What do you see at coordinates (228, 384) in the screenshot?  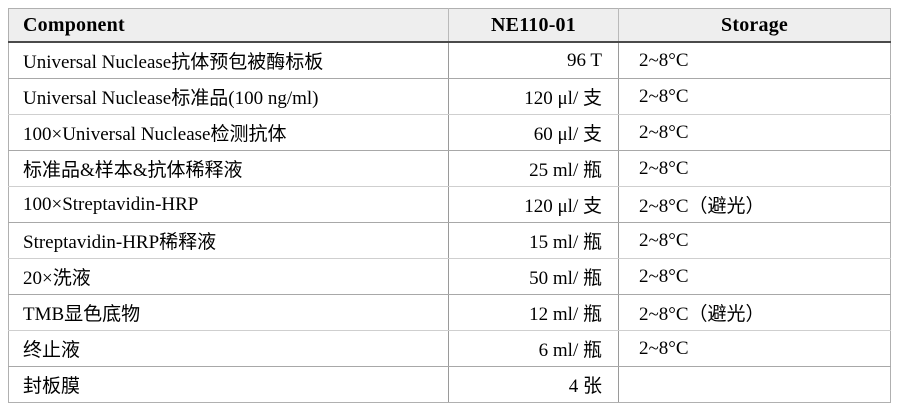 I see `cell-component: 封板膜` at bounding box center [228, 384].